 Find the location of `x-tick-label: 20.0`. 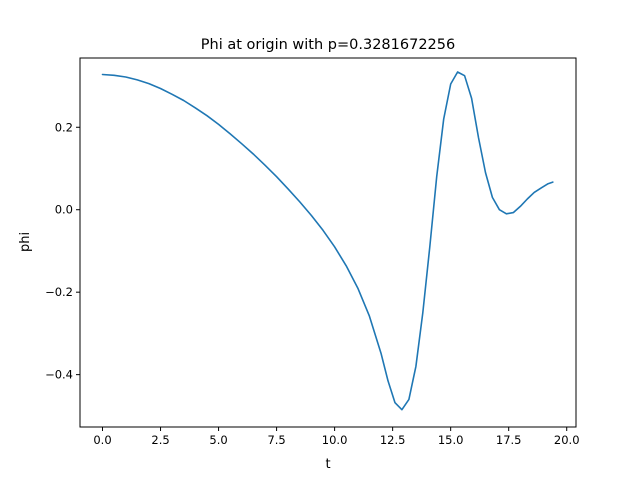

x-tick-label: 20.0 is located at coordinates (567, 440).